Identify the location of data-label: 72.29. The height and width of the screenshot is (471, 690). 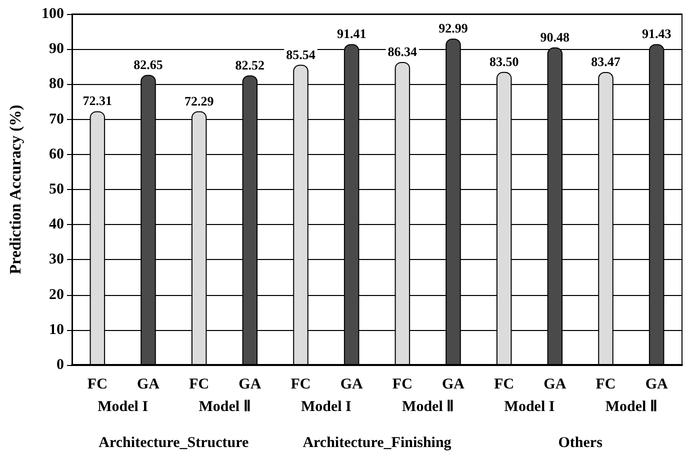
(199, 100).